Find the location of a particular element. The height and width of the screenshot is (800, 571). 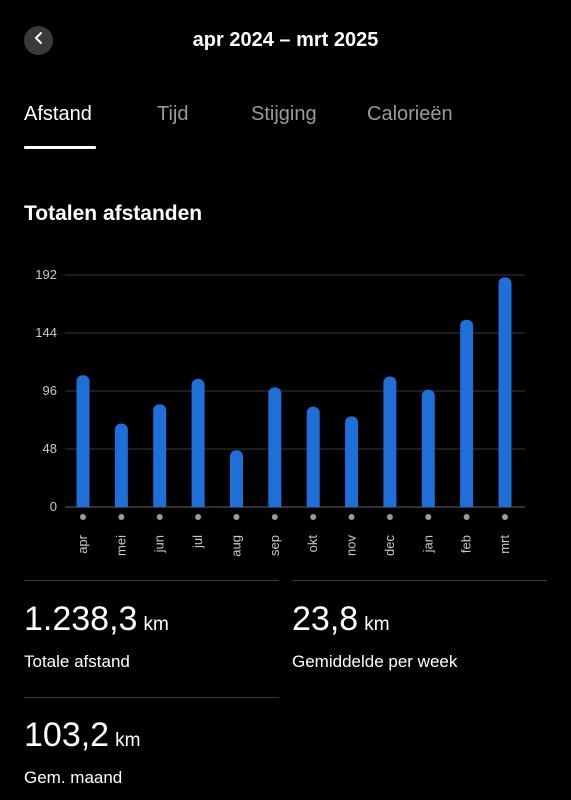

x-tick-label: nov is located at coordinates (351, 545).